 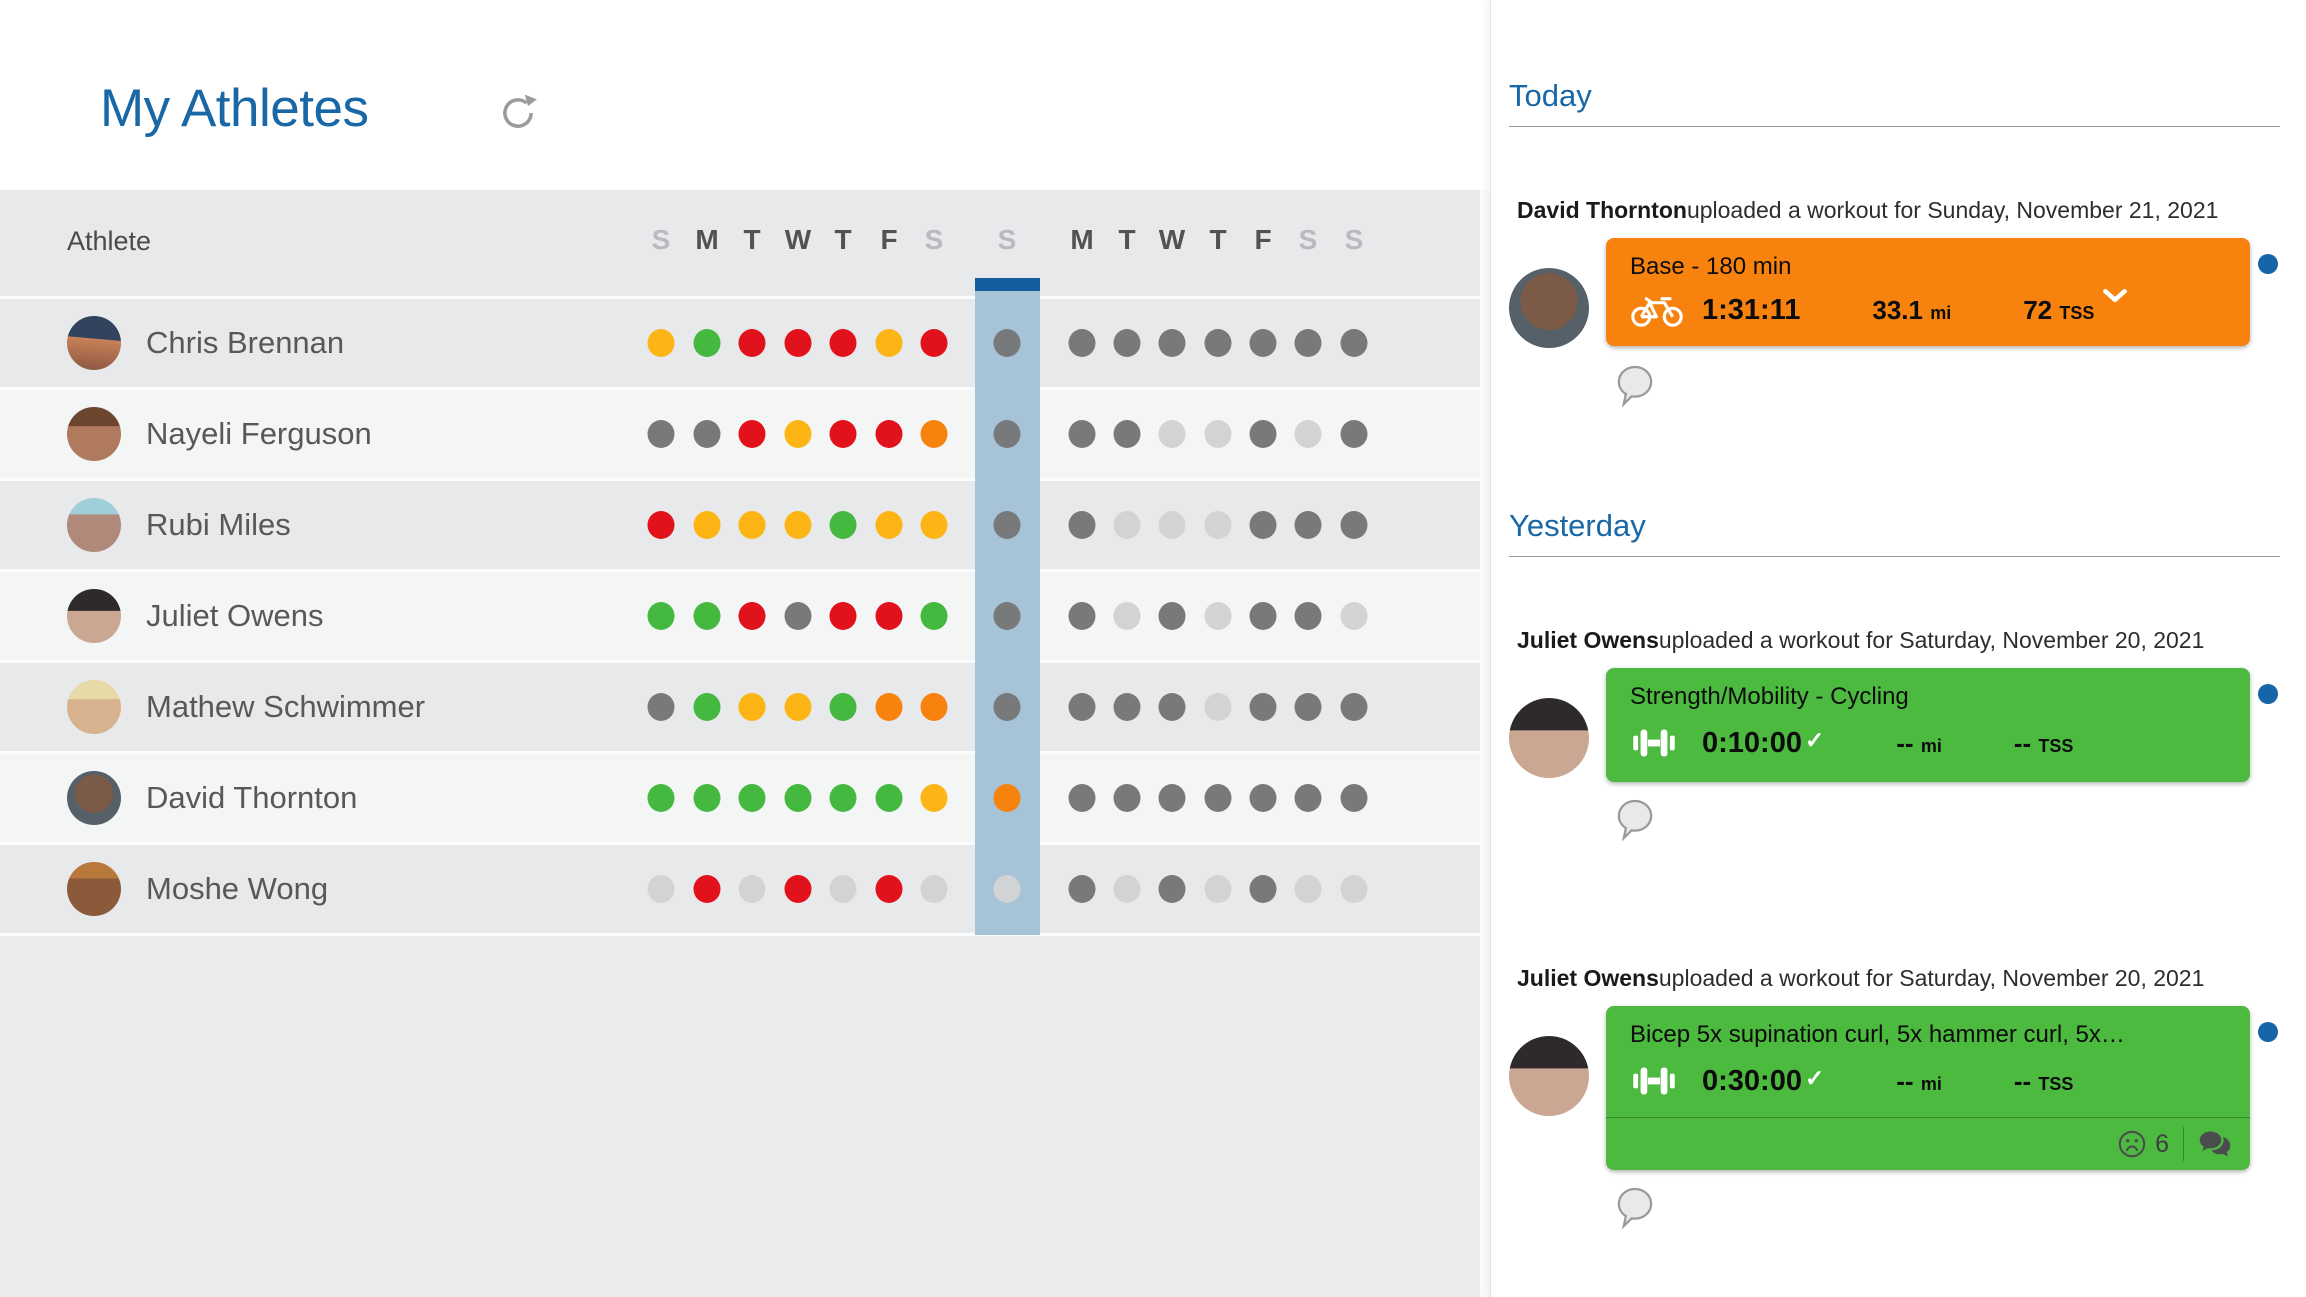 I want to click on athlete-row: Mathew Schwimmer, so click(x=740, y=708).